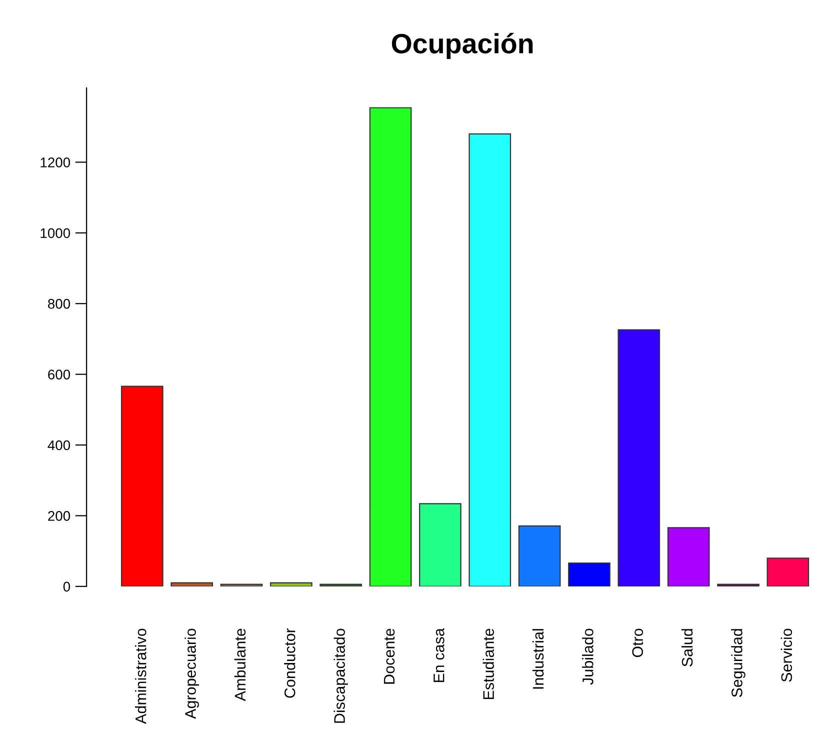 This screenshot has width=826, height=733. Describe the element at coordinates (55, 163) in the screenshot. I see `y-tick-label: 1200` at that location.